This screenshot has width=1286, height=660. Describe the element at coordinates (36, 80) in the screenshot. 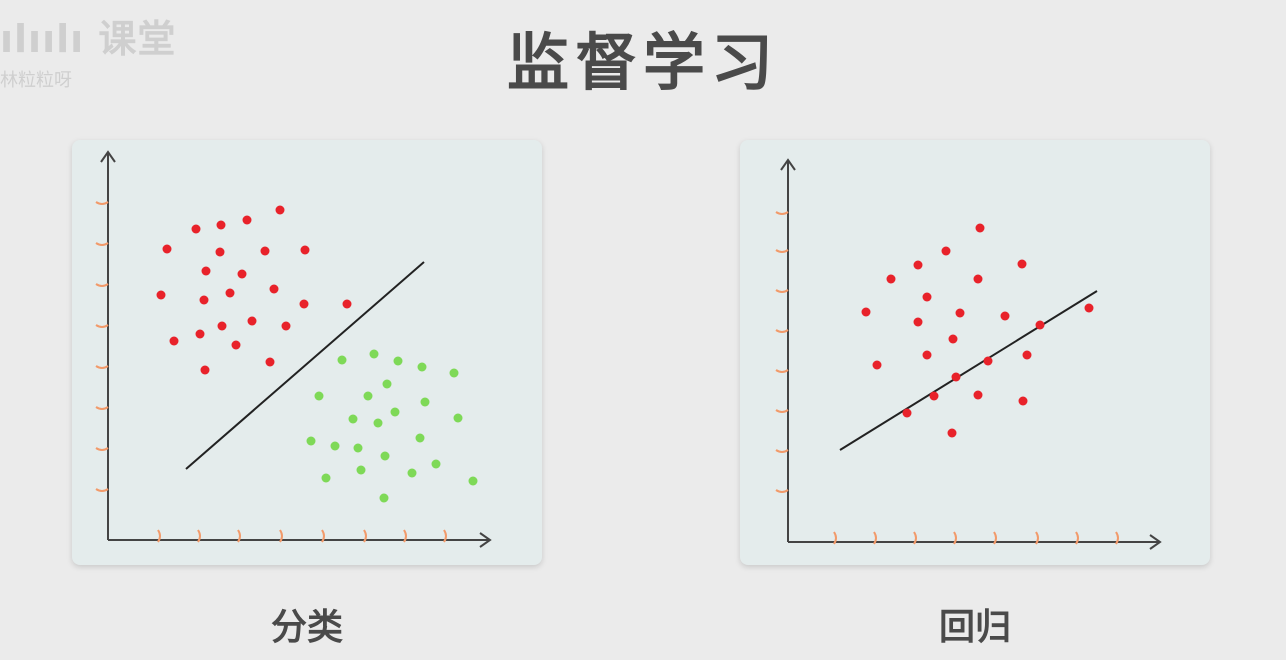

I see `uploader-name: 林粒粒呀` at that location.